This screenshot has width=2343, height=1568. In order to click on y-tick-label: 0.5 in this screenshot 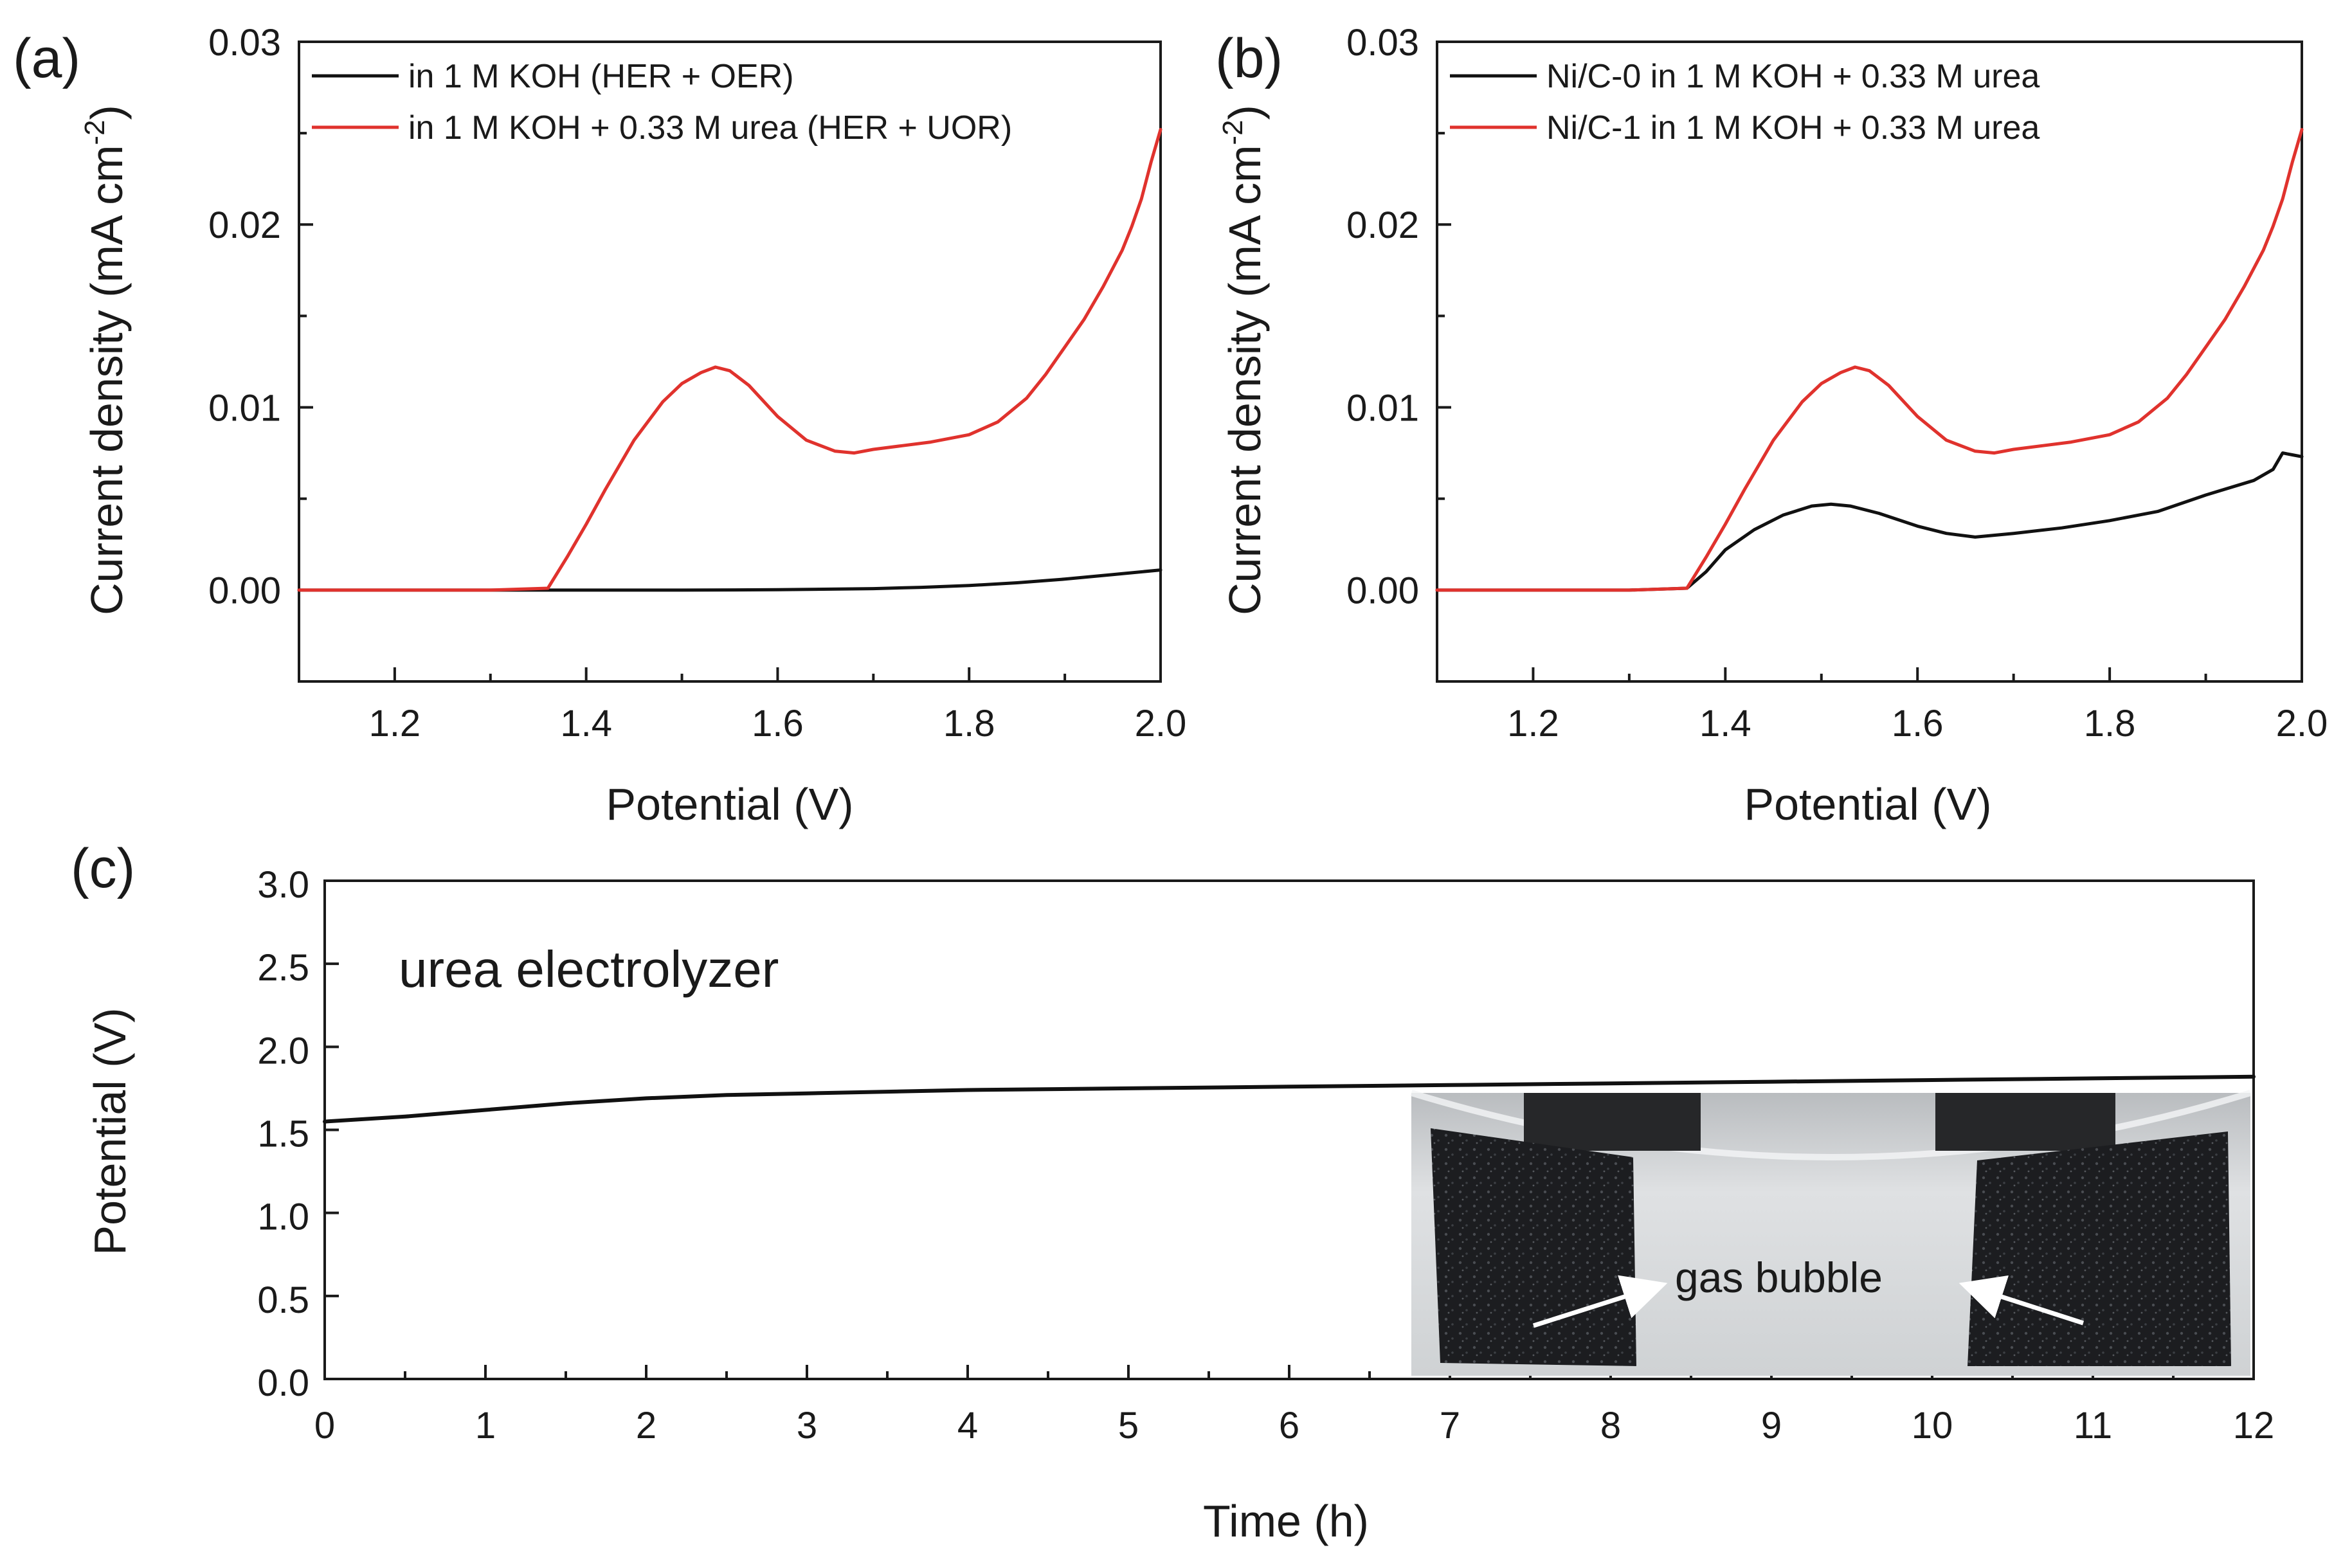, I will do `click(283, 1300)`.